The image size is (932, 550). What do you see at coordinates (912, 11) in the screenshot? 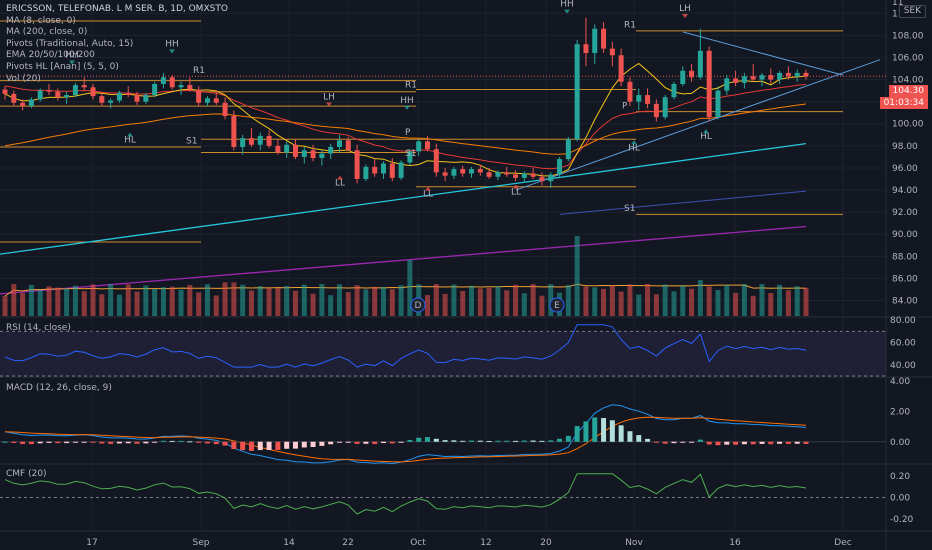
I see `currency-badge: SEK` at bounding box center [912, 11].